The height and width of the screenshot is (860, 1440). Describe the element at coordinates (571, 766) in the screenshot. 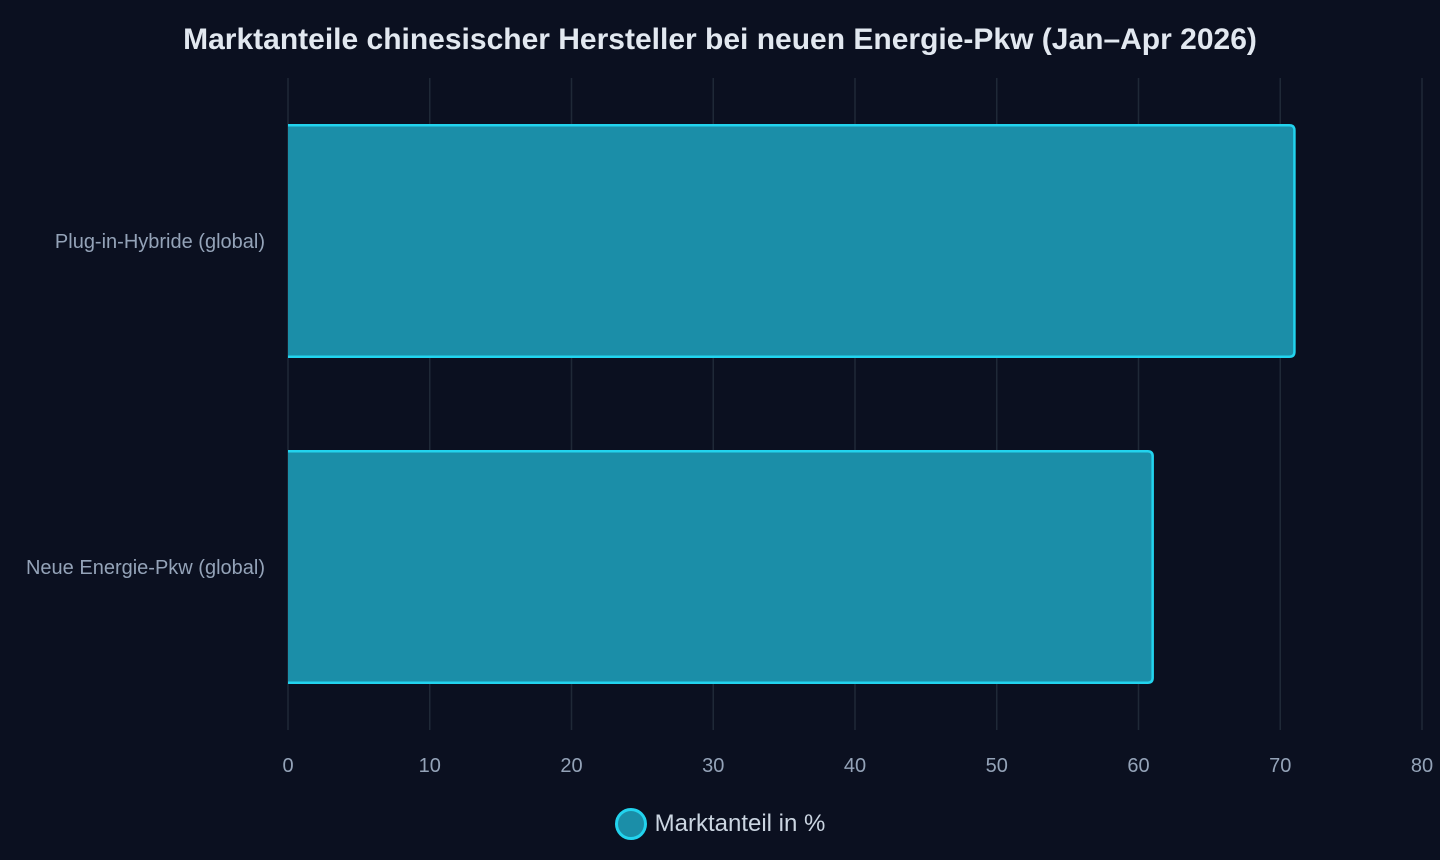

I see `x-tick-label: 20` at that location.